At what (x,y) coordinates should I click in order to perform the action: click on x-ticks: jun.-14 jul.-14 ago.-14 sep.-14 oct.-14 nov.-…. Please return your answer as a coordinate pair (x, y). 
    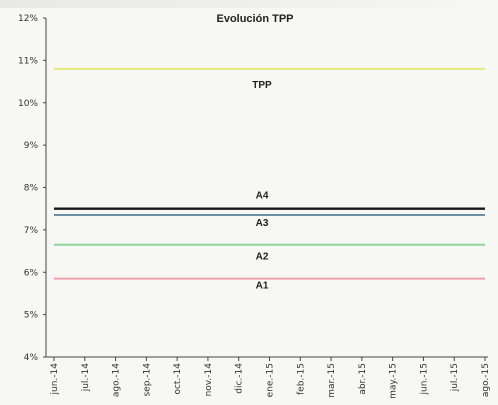
    Looking at the image, I should click on (270, 378).